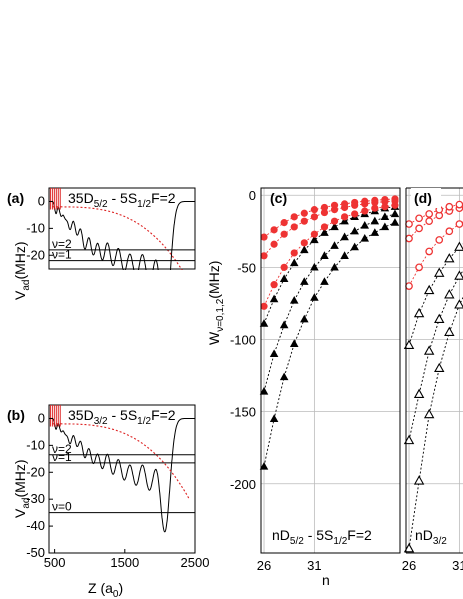 Image resolution: width=463 pixels, height=599 pixels. I want to click on panel-c-ticks: 0 -50 -100 -150 -200 26 31, so click(276, 380).